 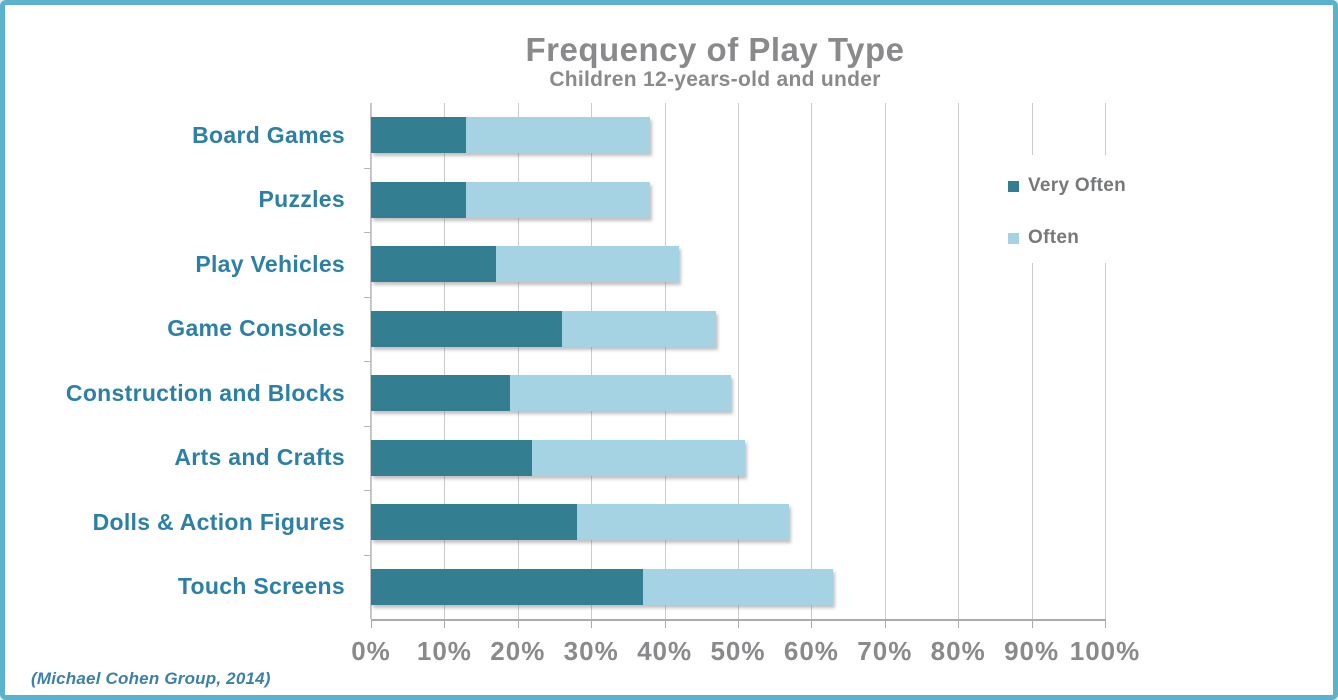 What do you see at coordinates (268, 134) in the screenshot?
I see `category-label: Board Games` at bounding box center [268, 134].